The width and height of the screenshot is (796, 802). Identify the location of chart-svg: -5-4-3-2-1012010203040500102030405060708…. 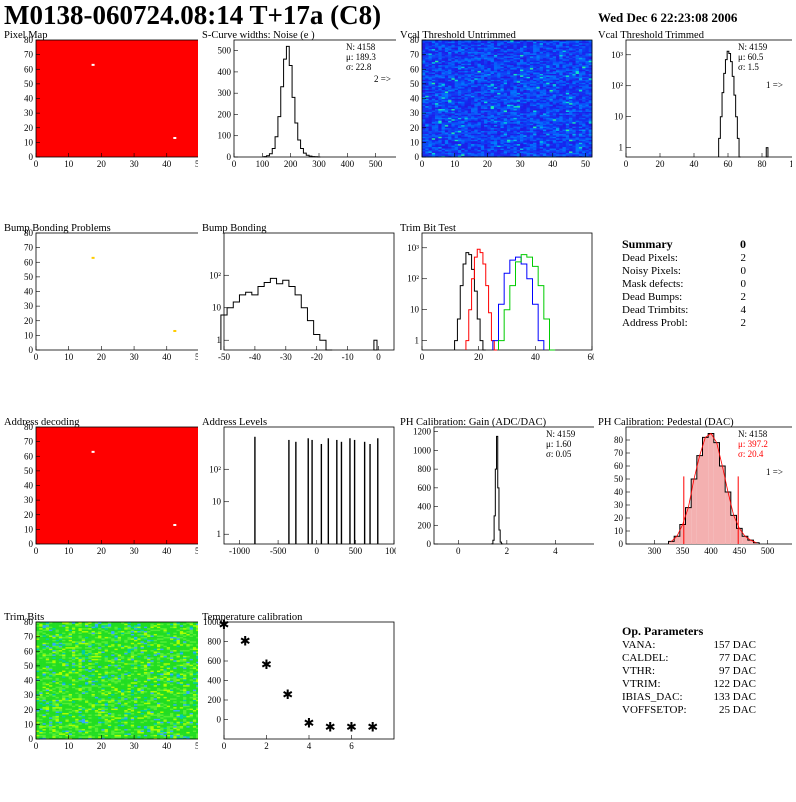
(100, 293).